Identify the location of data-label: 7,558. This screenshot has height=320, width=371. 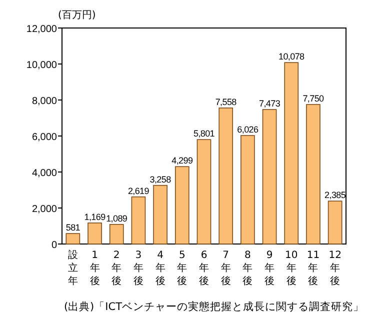
(226, 101).